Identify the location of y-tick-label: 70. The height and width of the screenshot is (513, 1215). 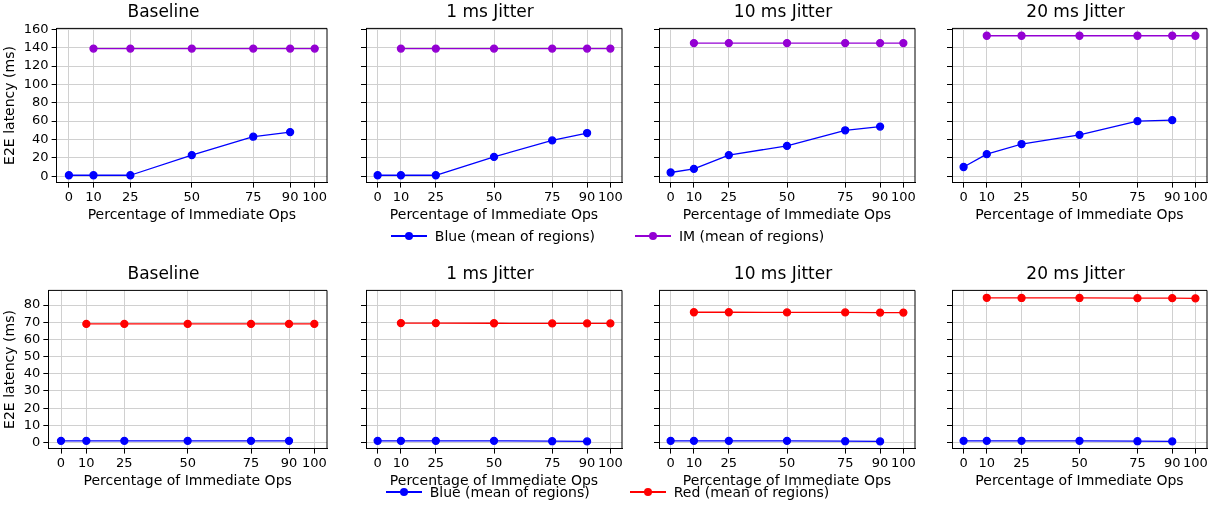
(32, 321).